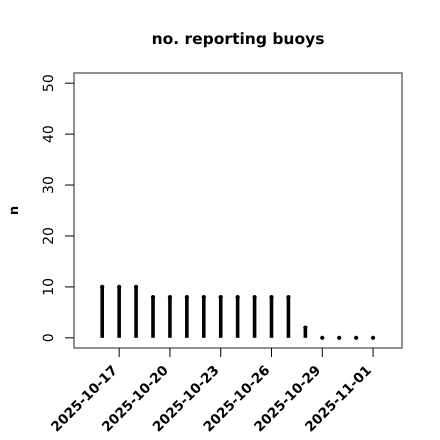  Describe the element at coordinates (49, 83) in the screenshot. I see `y-tick-label: 50` at that location.